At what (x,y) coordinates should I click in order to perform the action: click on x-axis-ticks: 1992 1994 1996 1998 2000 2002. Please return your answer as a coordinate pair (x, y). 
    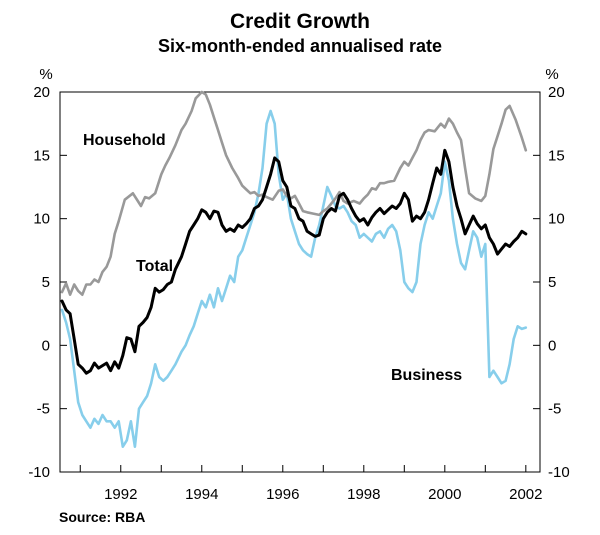
    Looking at the image, I should click on (311, 484).